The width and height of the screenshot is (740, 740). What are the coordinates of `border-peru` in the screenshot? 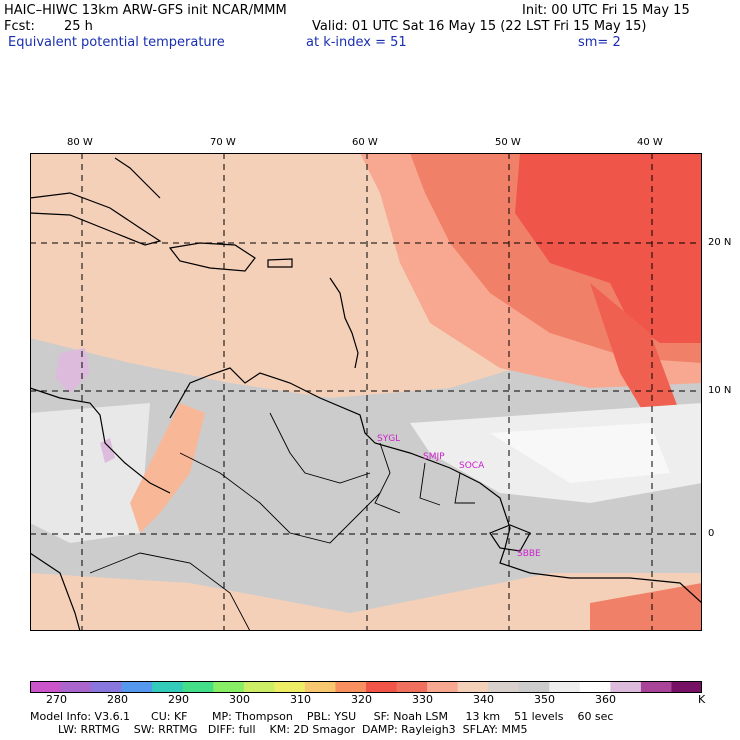 It's located at (170, 591).